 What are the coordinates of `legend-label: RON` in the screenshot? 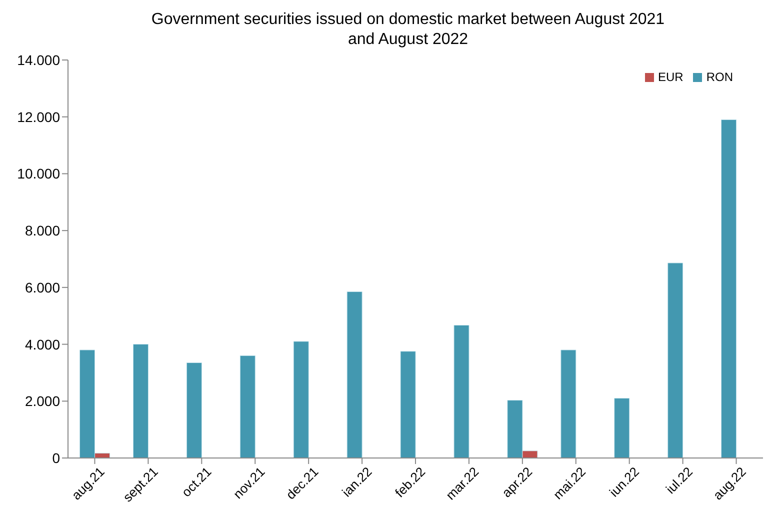 It's located at (719, 77).